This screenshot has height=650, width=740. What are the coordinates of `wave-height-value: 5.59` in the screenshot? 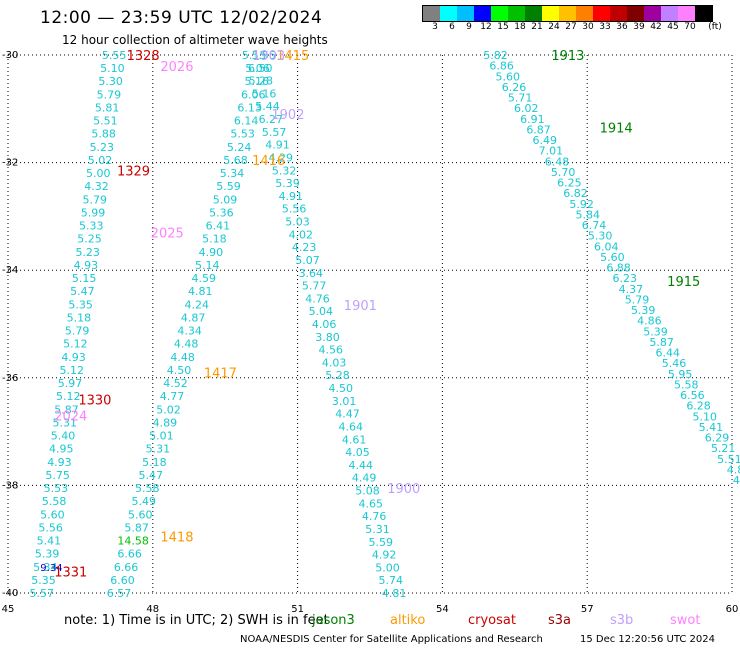 It's located at (381, 542).